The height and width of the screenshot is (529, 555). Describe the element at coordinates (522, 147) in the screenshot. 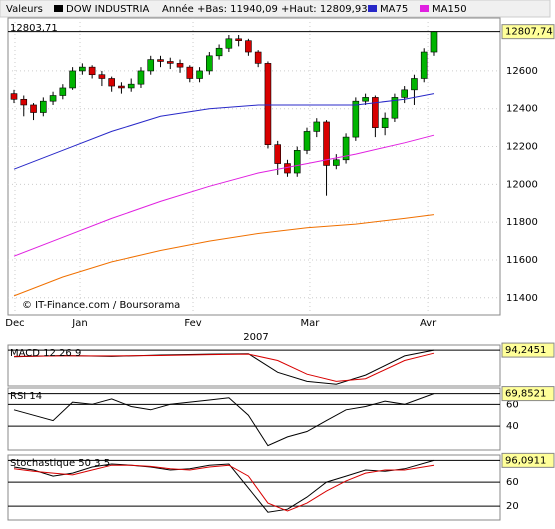

I see `y-tick-label: 12200` at that location.